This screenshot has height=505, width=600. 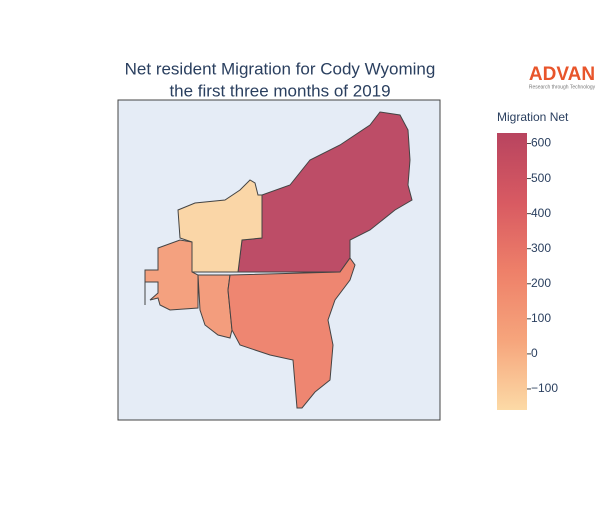 What do you see at coordinates (279, 90) in the screenshot?
I see `chart-subtitle: the first three months of 2019` at bounding box center [279, 90].